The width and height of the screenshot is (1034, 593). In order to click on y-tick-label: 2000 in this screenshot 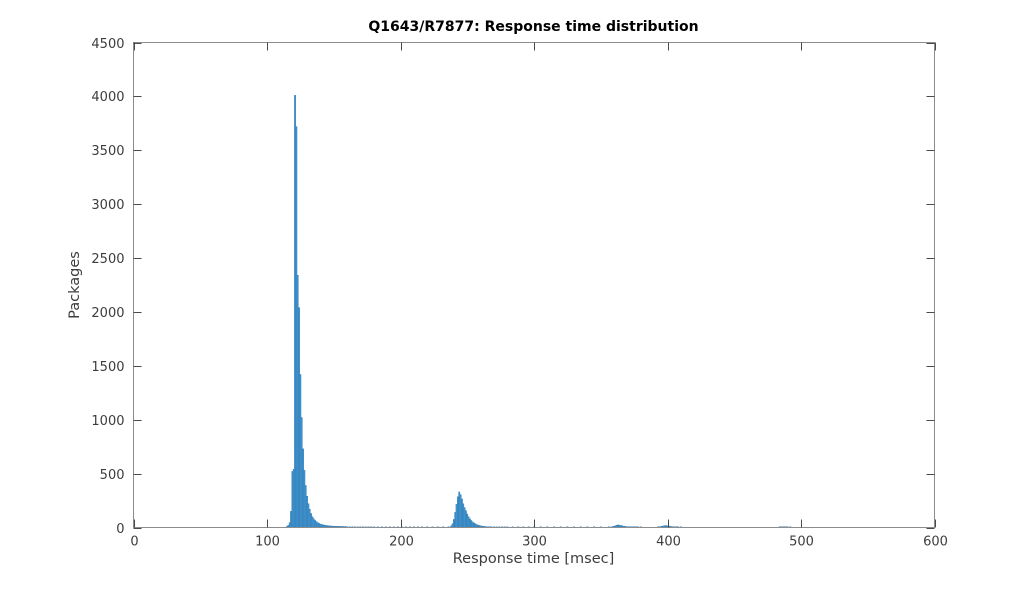, I will do `click(107, 313)`.